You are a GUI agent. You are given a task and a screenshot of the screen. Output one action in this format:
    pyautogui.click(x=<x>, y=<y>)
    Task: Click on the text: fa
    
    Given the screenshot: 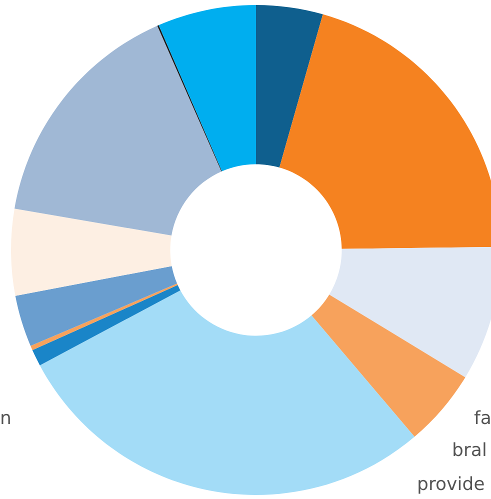 What is the action you would take?
    pyautogui.click(x=482, y=417)
    